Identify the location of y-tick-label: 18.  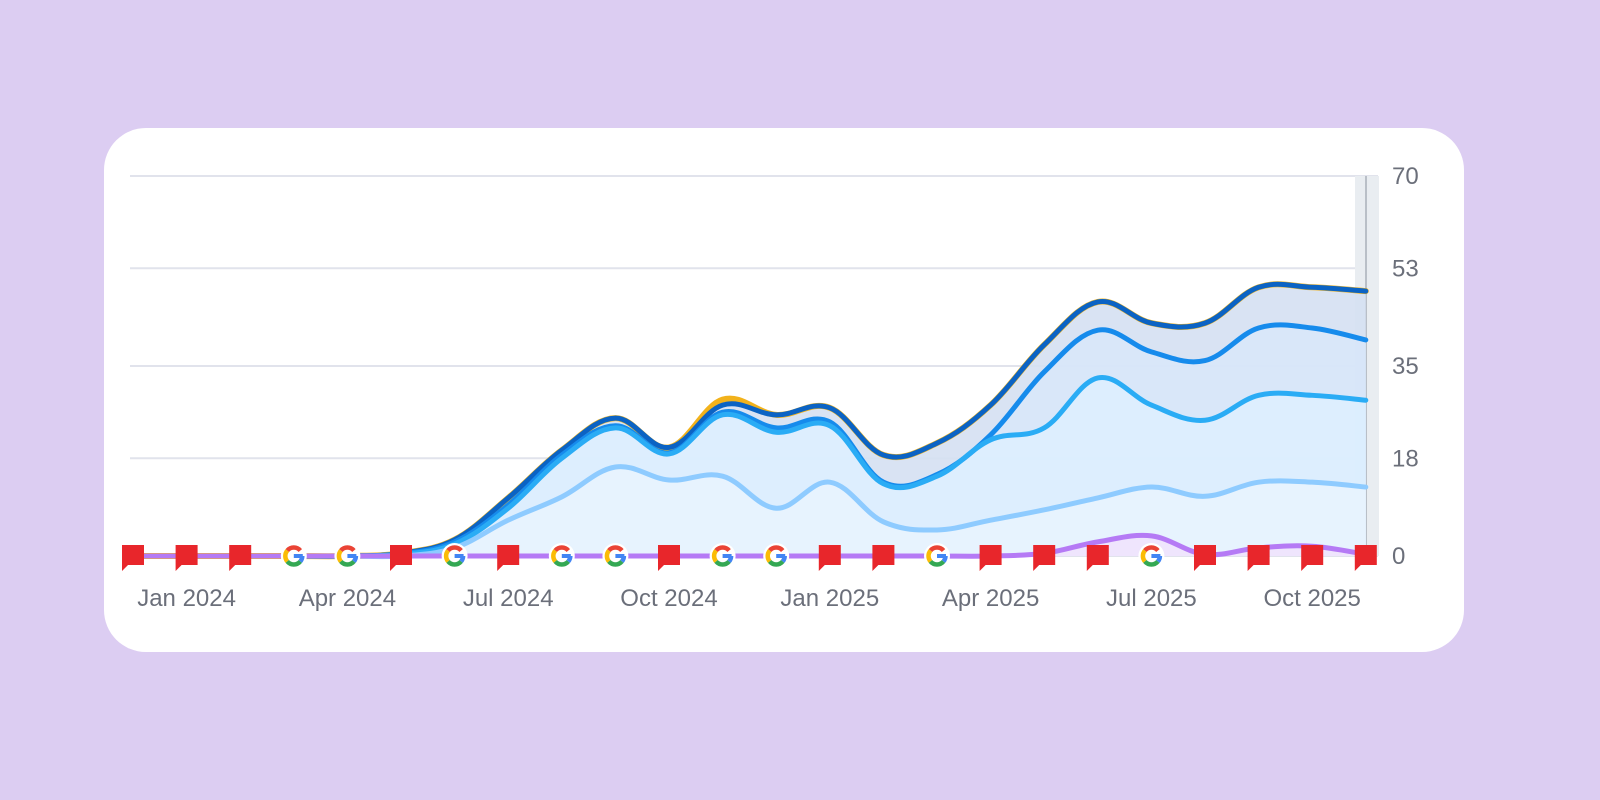
(1405, 458).